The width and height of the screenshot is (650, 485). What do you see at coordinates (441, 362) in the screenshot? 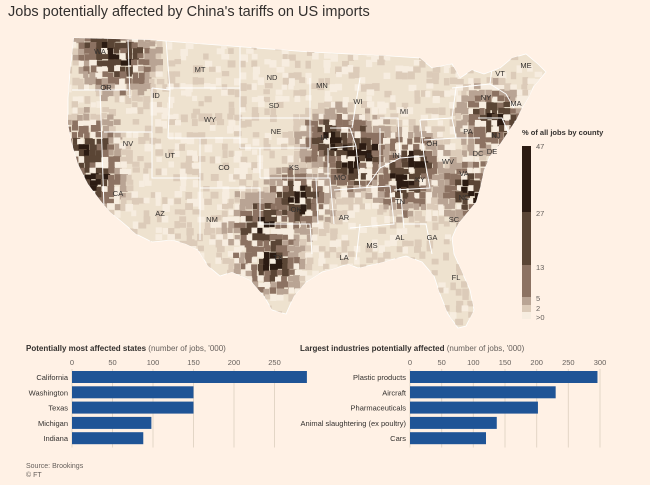
I see `axis-tick-label: 50` at bounding box center [441, 362].